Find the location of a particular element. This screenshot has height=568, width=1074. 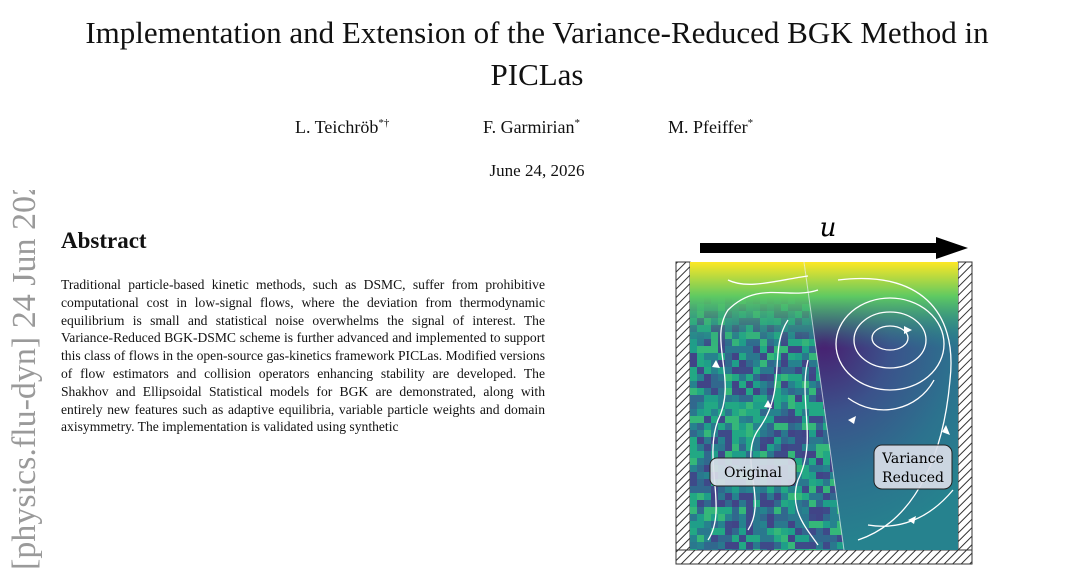

right-wall is located at coordinates (965, 413).